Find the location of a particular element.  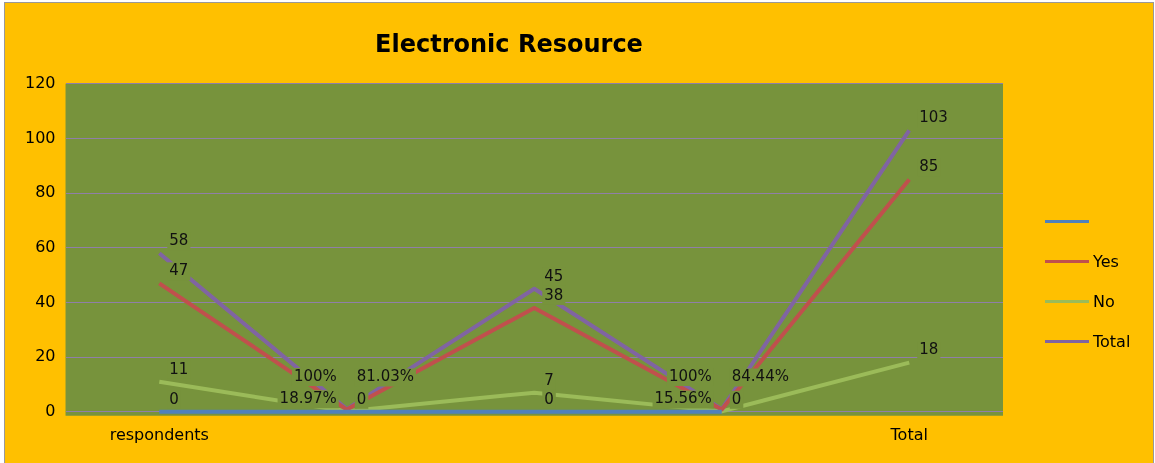

y-tick-label: 80 is located at coordinates (45, 192).